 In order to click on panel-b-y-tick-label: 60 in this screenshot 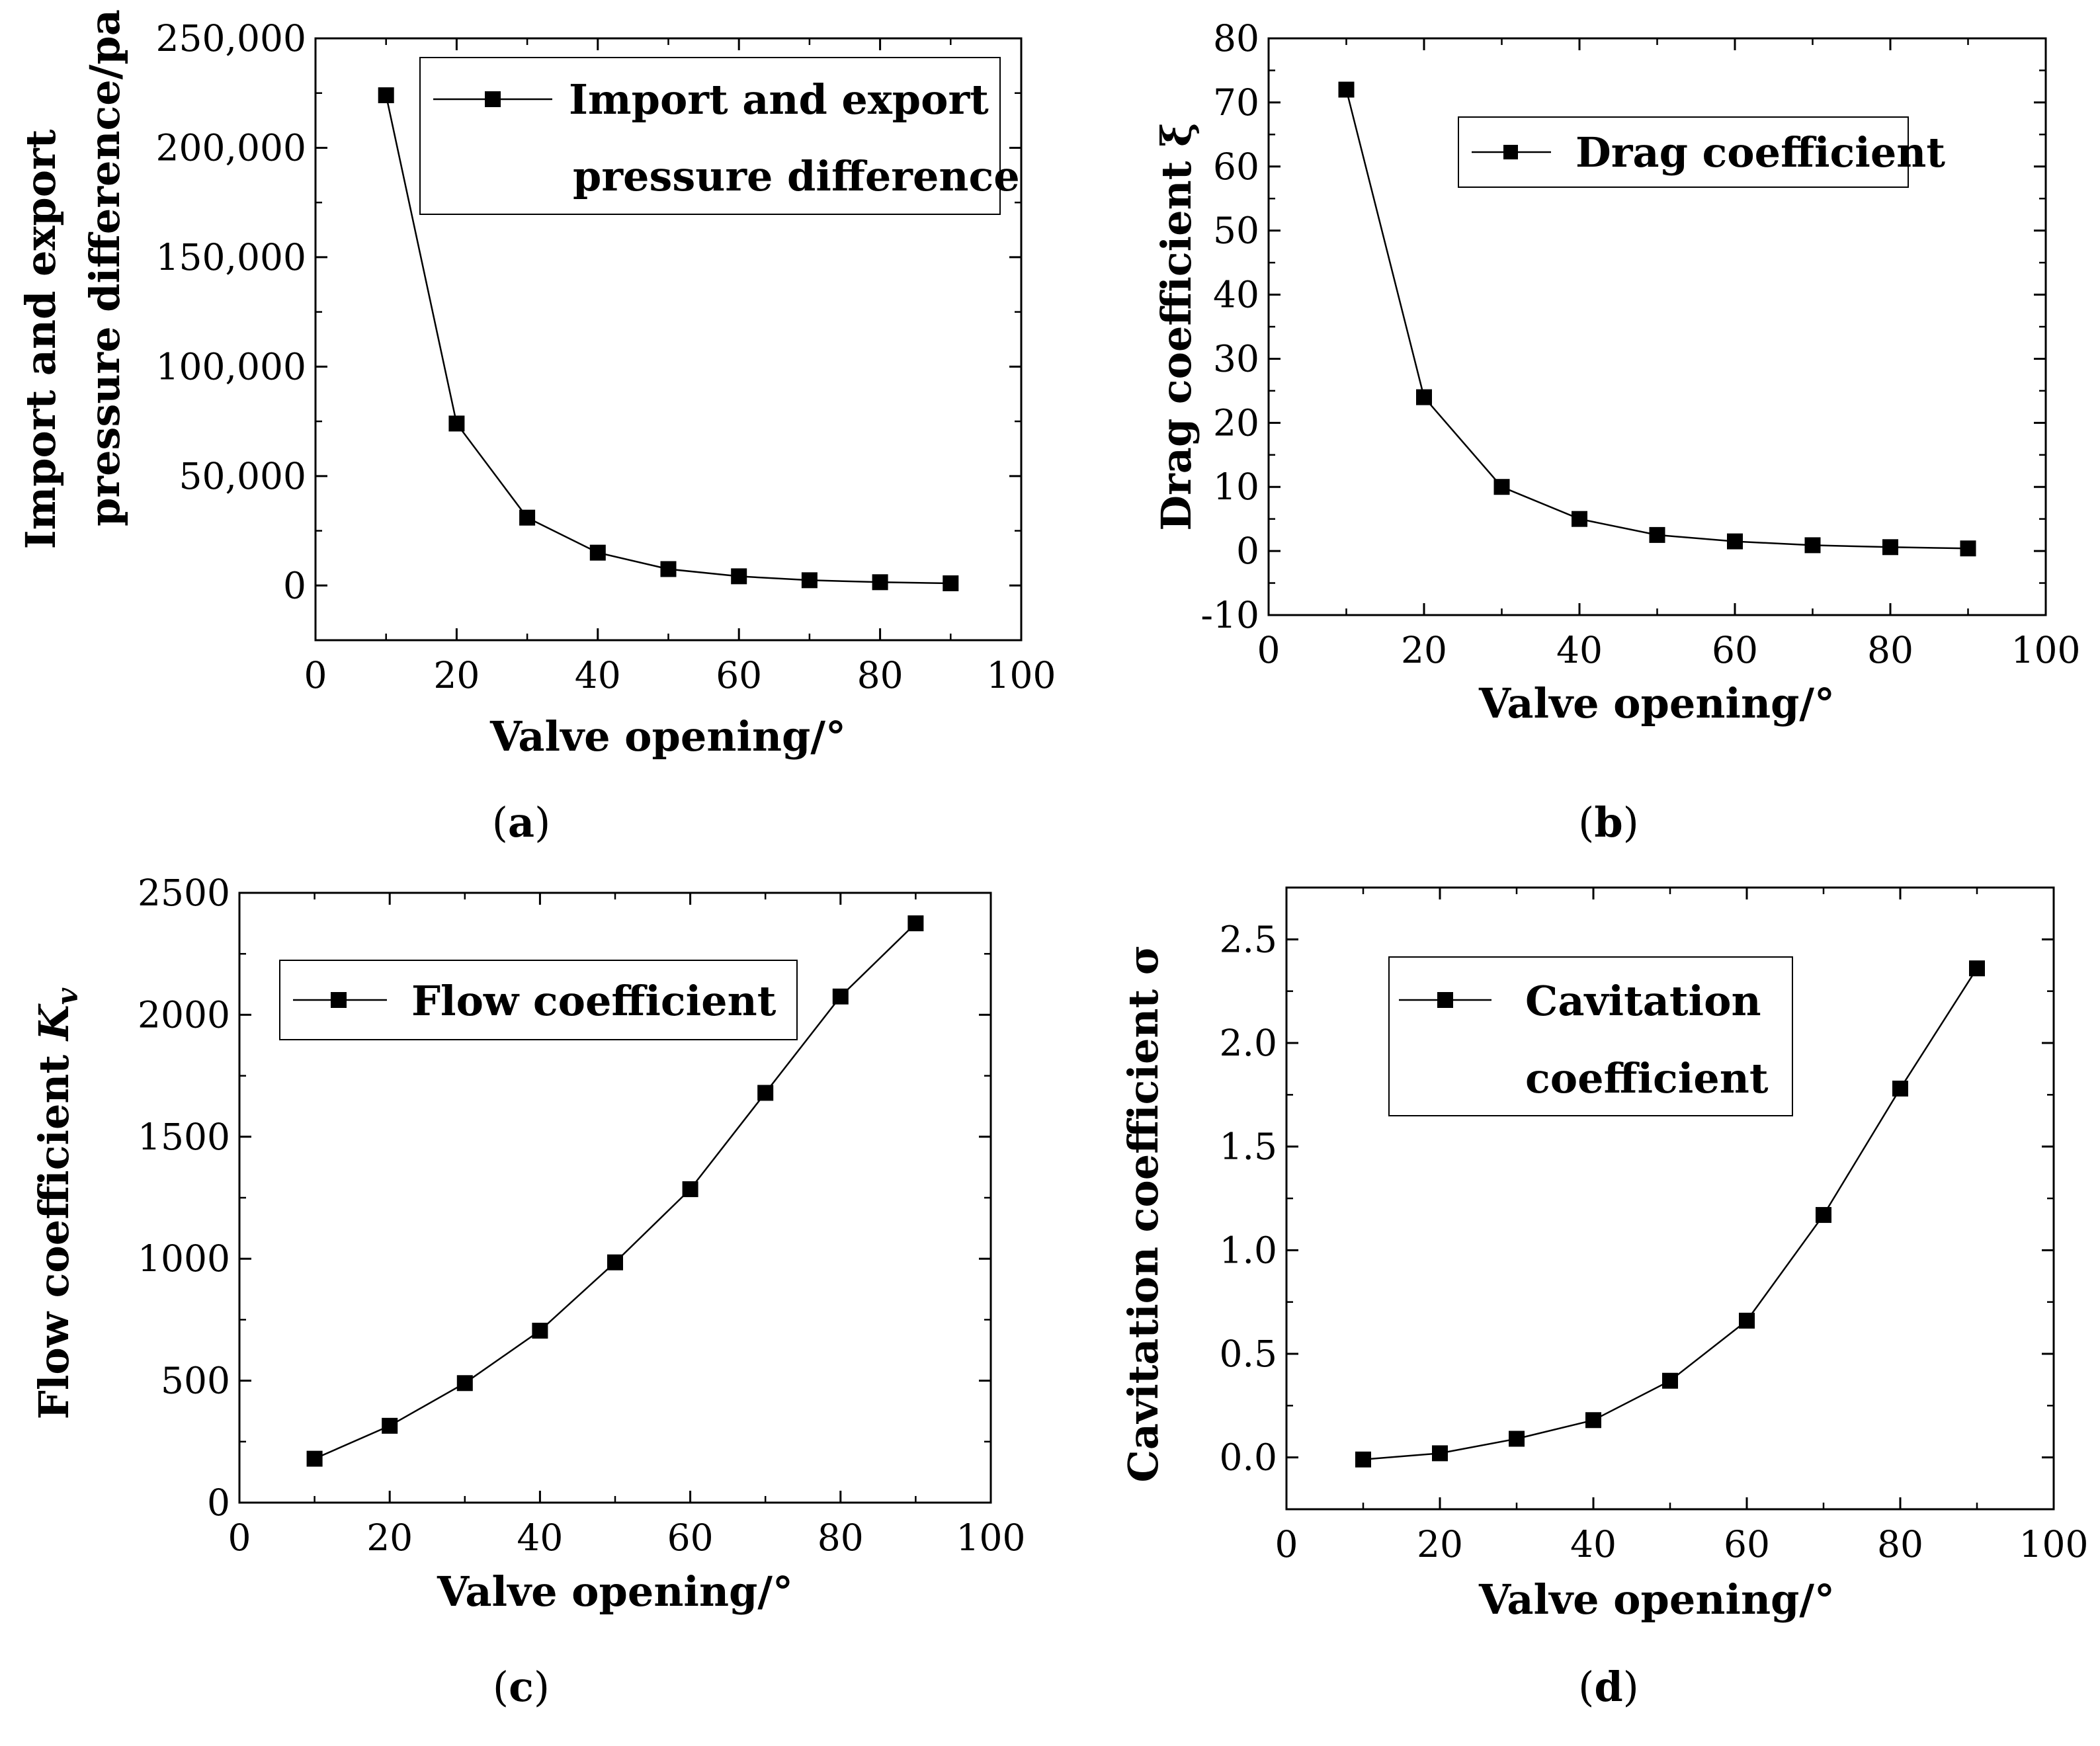, I will do `click(1236, 167)`.